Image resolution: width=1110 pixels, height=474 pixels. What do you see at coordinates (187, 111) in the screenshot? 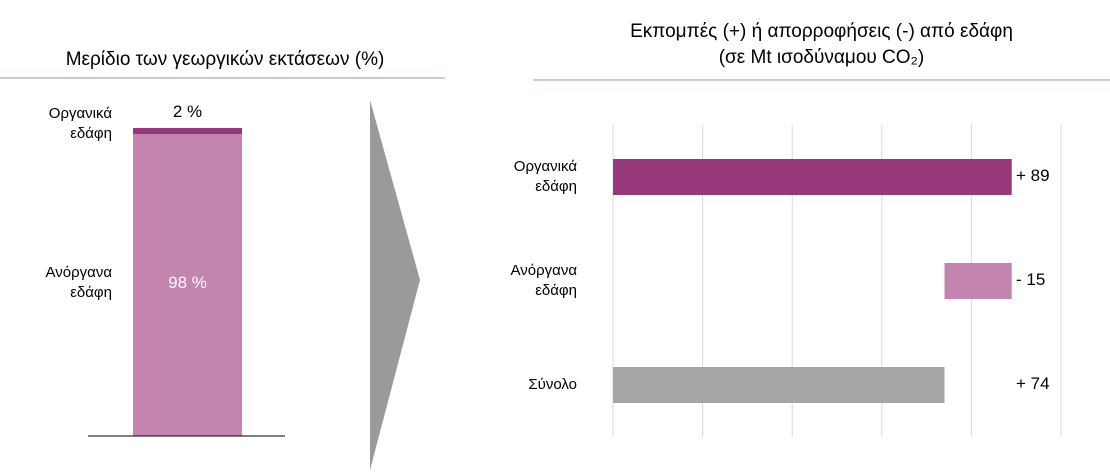
I see `data-label: 2 %` at bounding box center [187, 111].